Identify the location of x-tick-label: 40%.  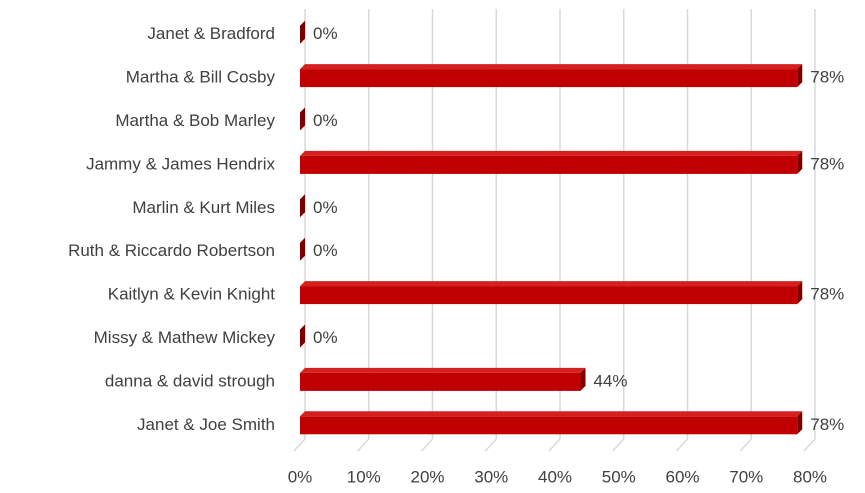
(555, 476).